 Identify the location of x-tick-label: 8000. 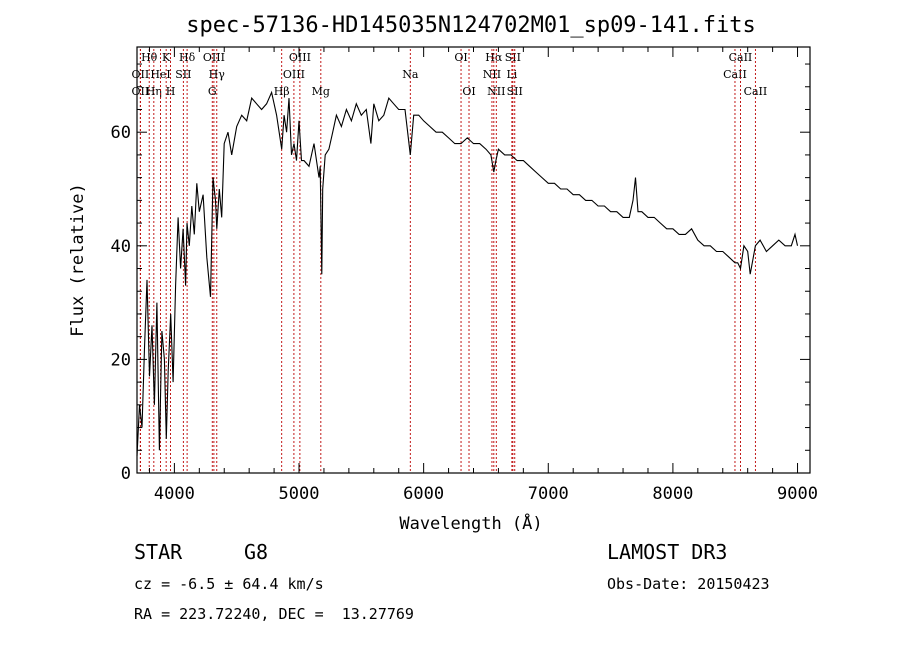
(672, 494).